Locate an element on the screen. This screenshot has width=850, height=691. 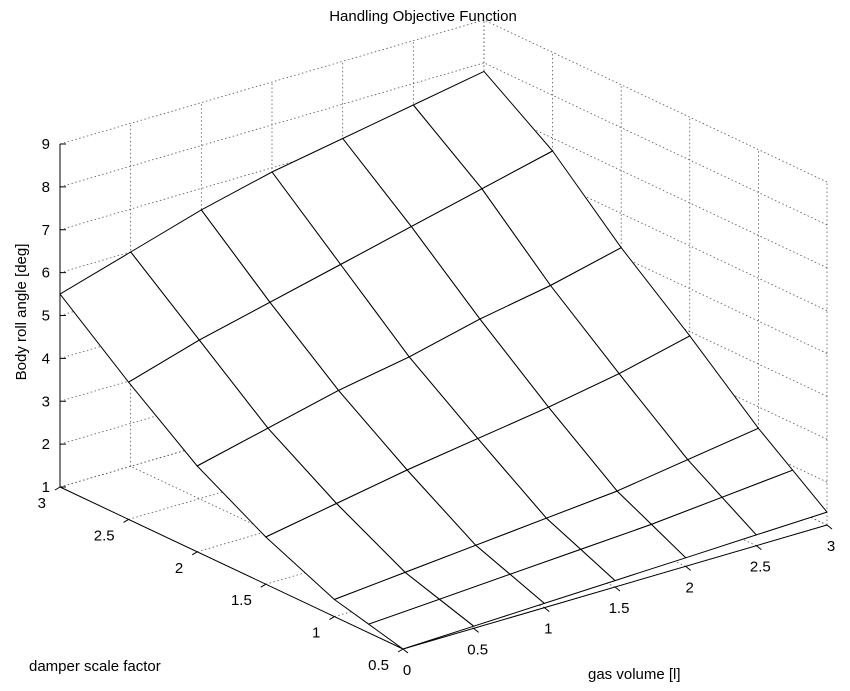
y-axis-line is located at coordinates (231, 568).